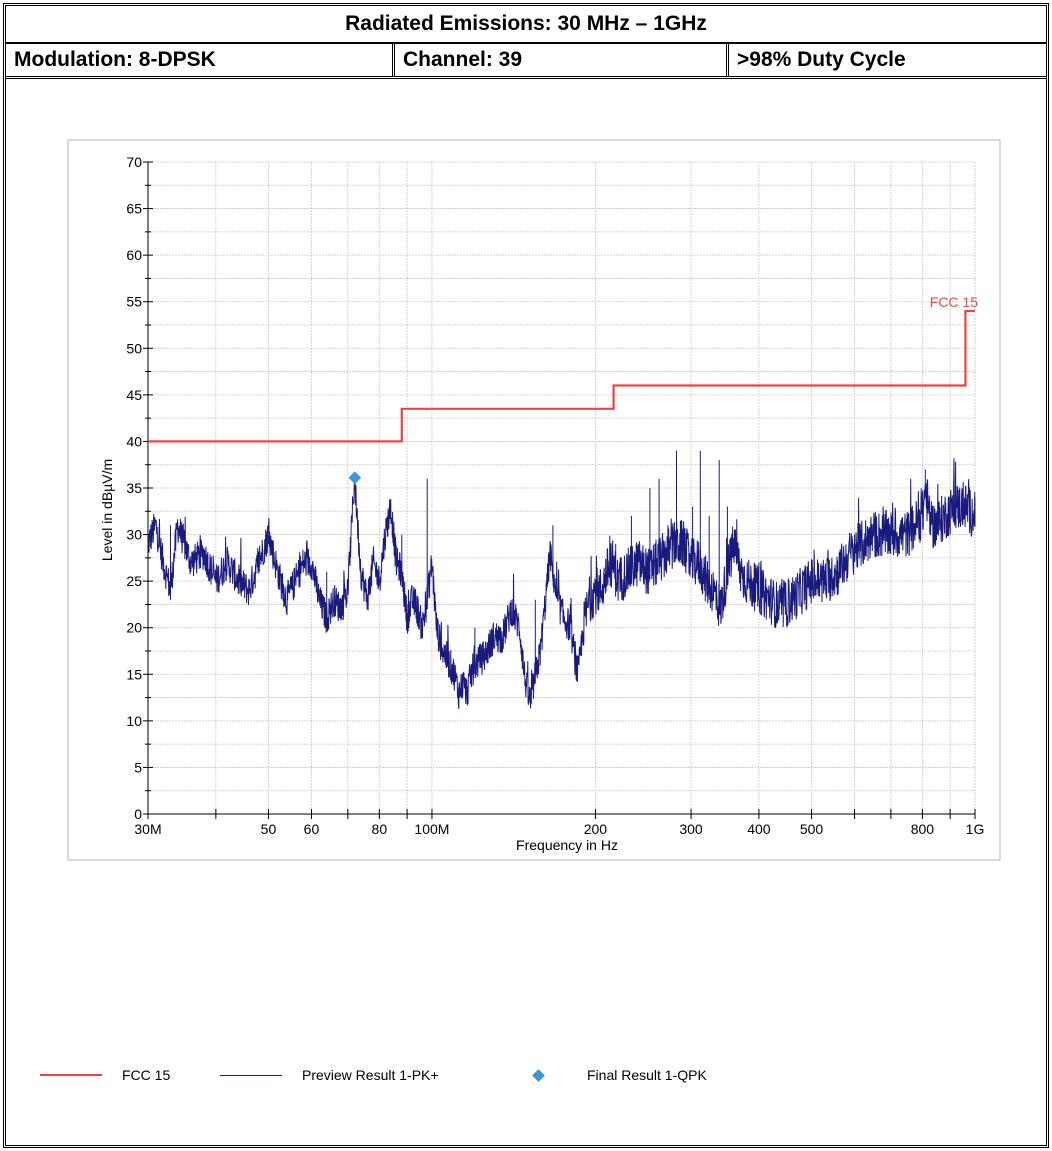 Image resolution: width=1052 pixels, height=1151 pixels. What do you see at coordinates (115, 59) in the screenshot?
I see `modulation-cell: Modulation: 8-DPSK` at bounding box center [115, 59].